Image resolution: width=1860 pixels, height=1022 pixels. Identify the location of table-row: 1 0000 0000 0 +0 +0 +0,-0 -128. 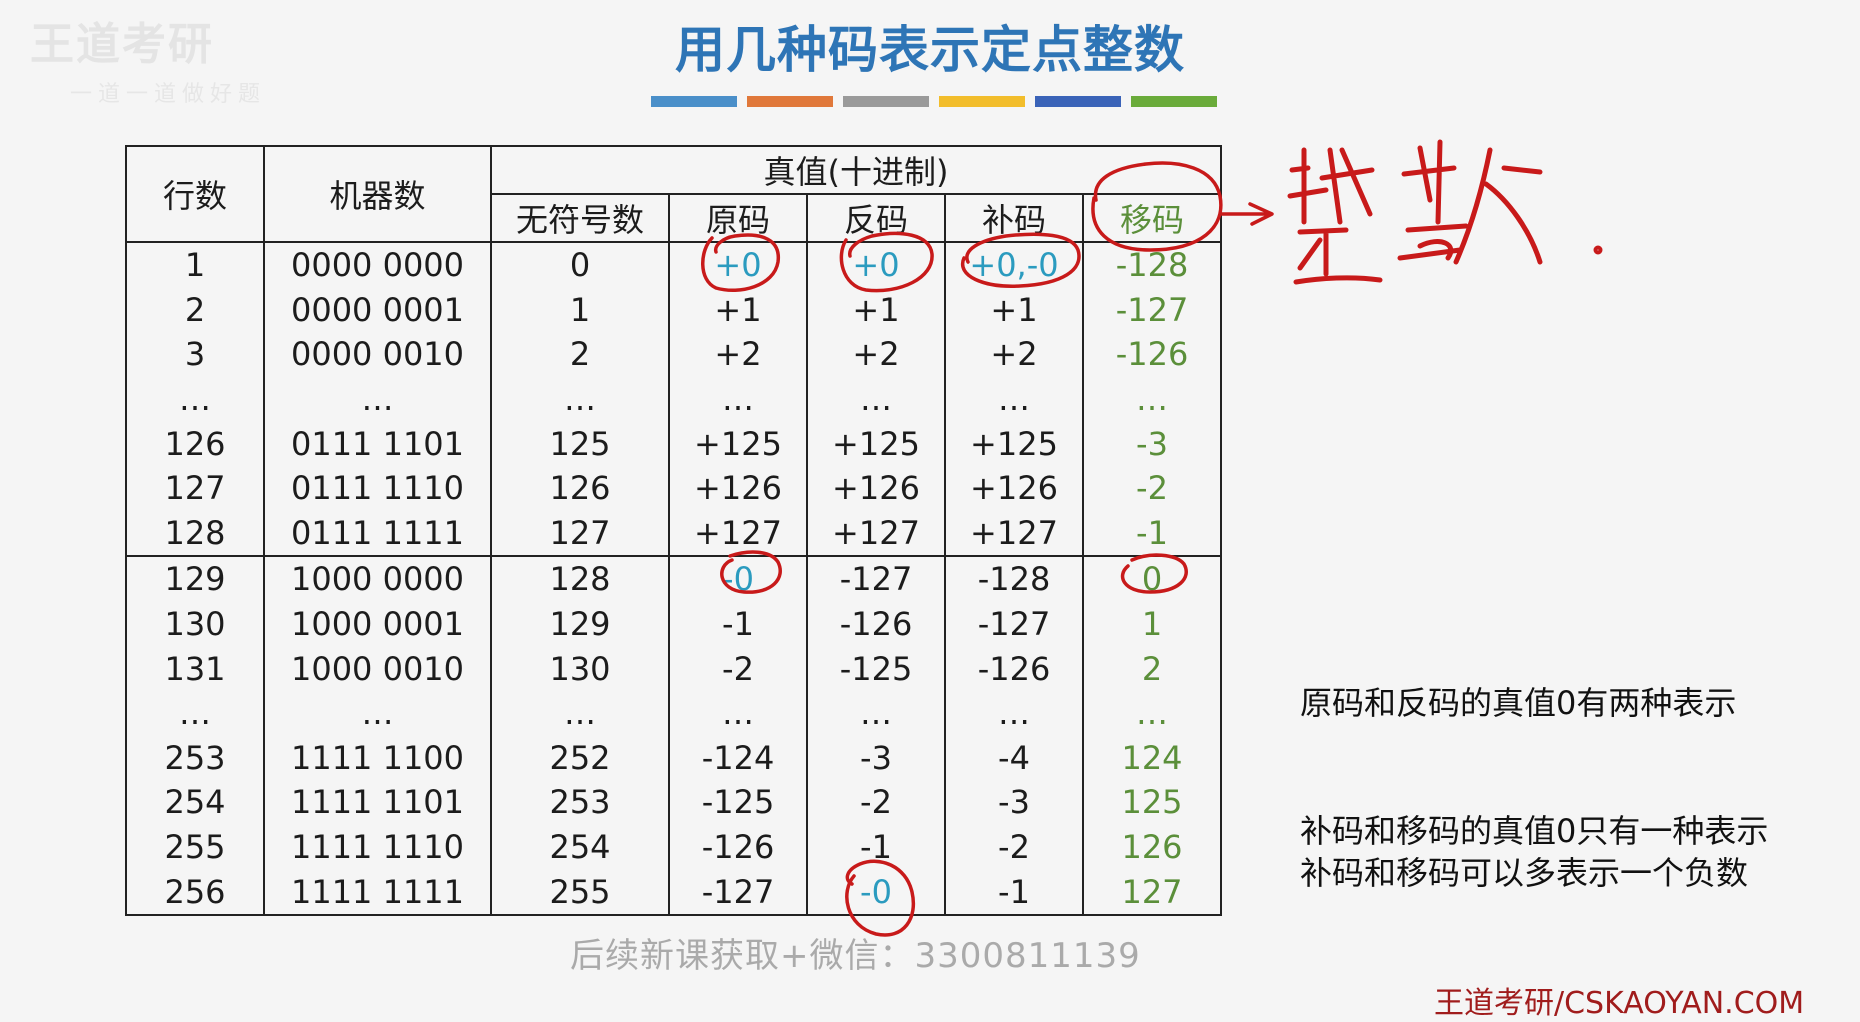
(673, 265).